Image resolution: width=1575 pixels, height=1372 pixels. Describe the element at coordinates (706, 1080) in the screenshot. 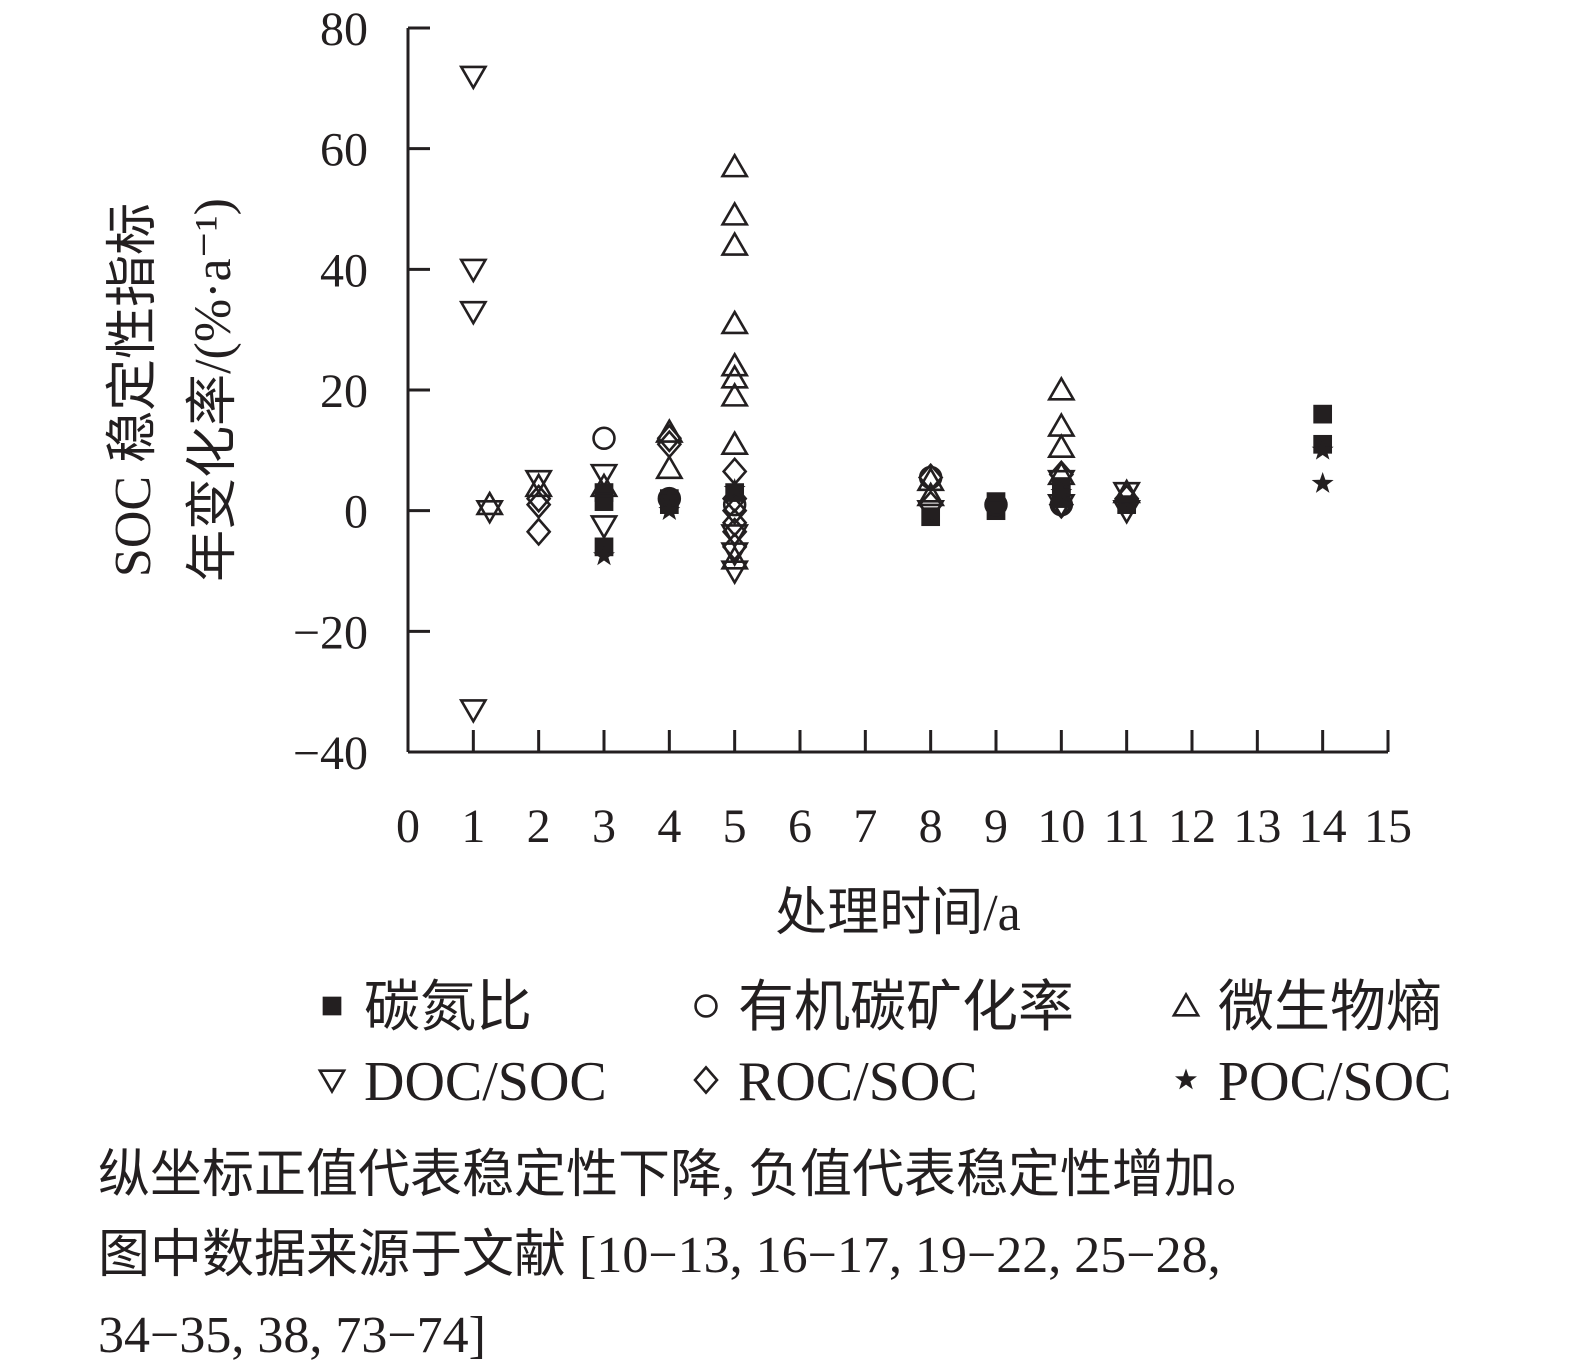

I see `legend-marker-diamond` at that location.